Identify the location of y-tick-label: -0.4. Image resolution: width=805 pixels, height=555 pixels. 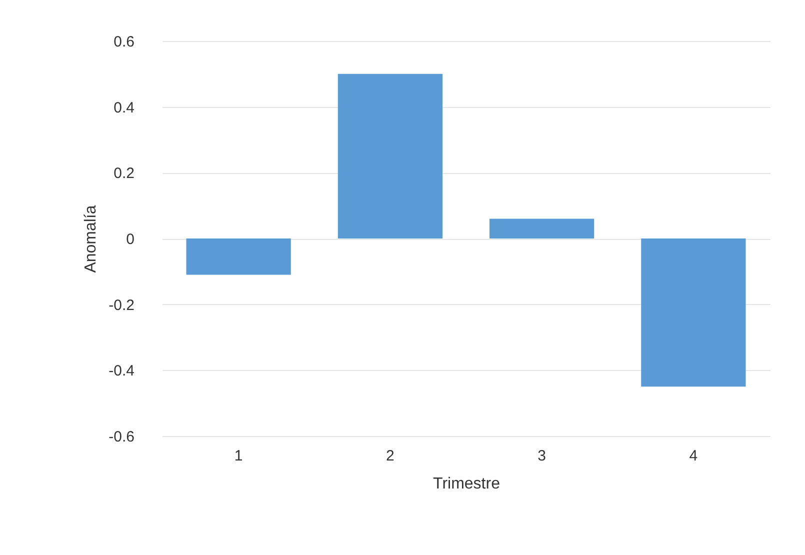
(121, 371).